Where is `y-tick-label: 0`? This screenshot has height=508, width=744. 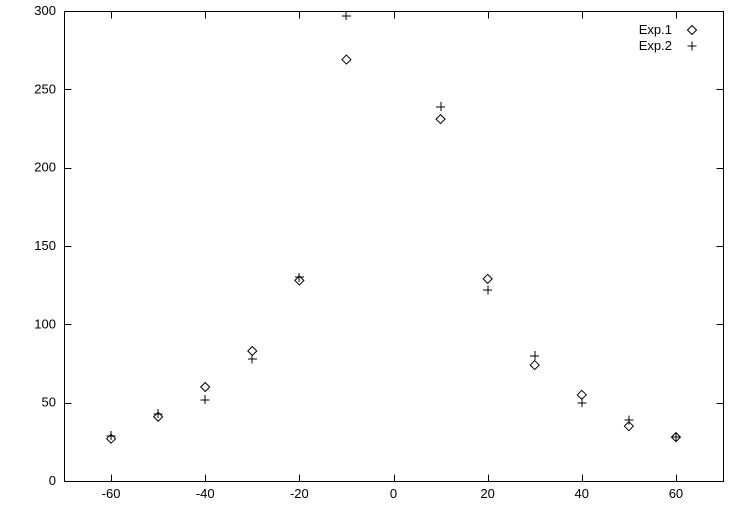 y-tick-label: 0 is located at coordinates (52, 480).